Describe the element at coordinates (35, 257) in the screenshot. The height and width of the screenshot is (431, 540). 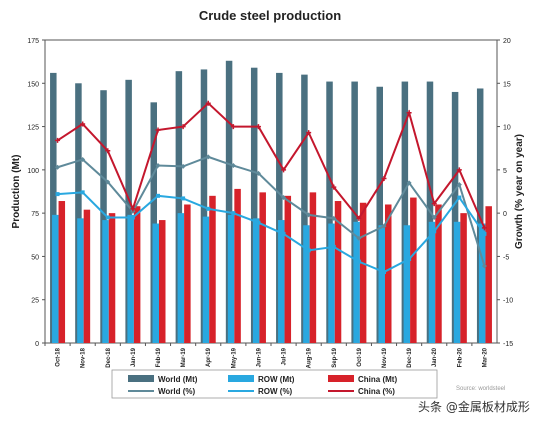
I see `y-tick-label: 50` at that location.